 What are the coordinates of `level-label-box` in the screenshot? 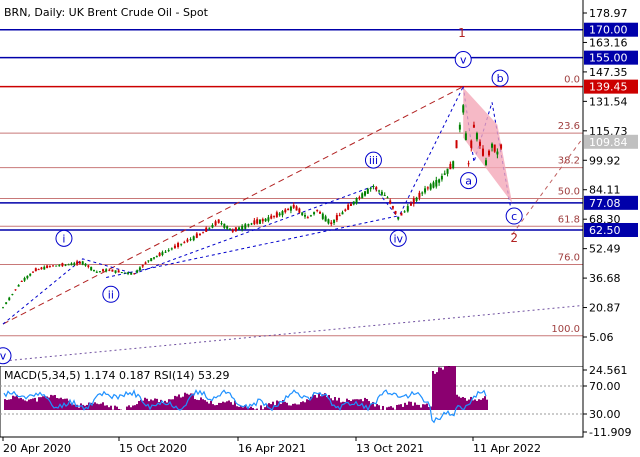 It's located at (611, 202).